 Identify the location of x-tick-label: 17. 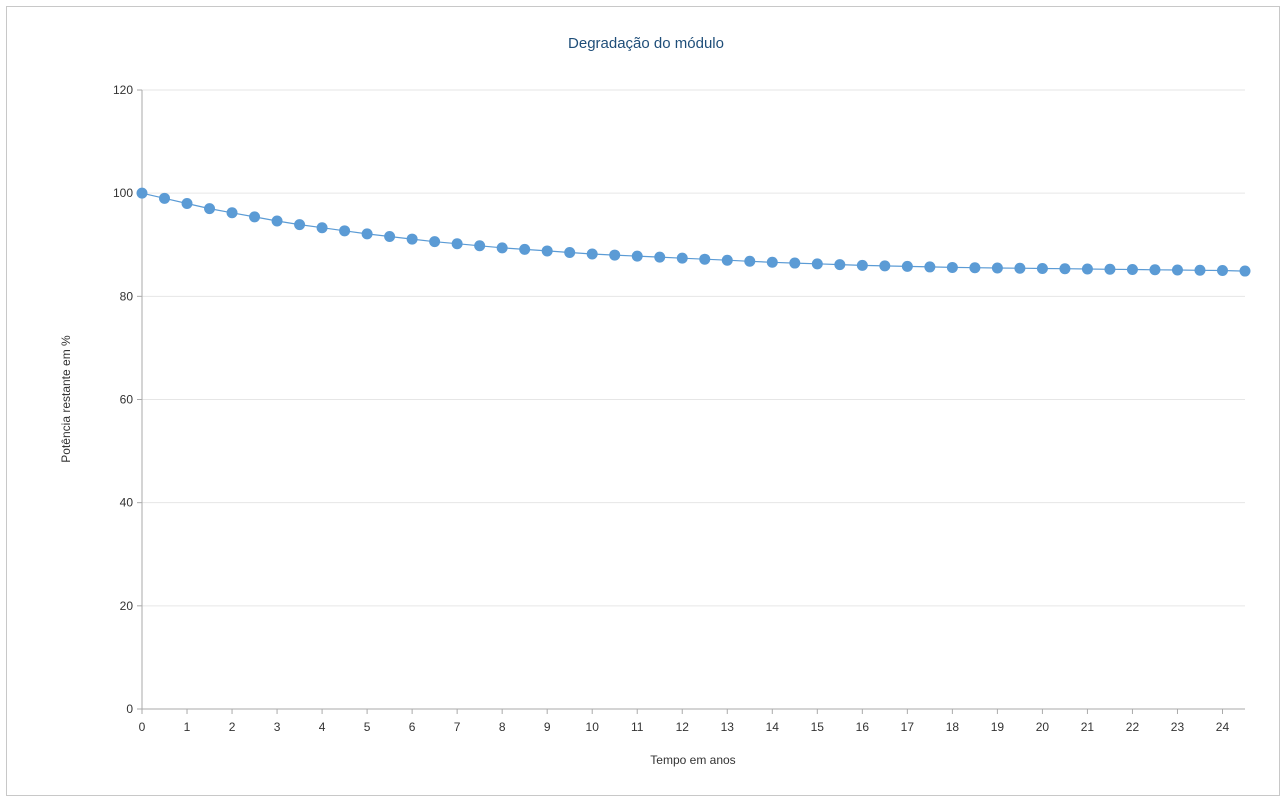
(908, 727).